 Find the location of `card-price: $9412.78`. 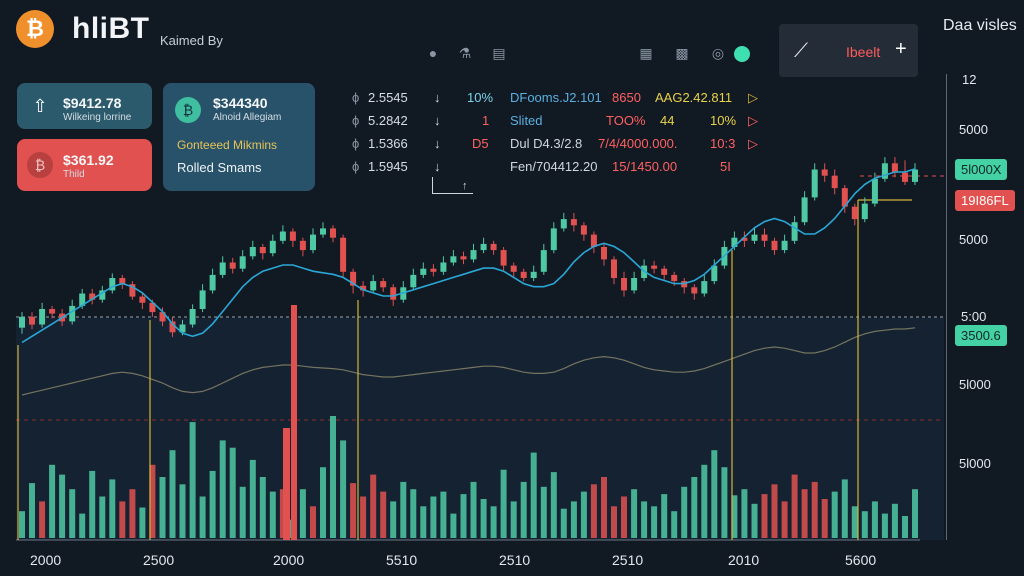

card-price: $9412.78 is located at coordinates (92, 103).